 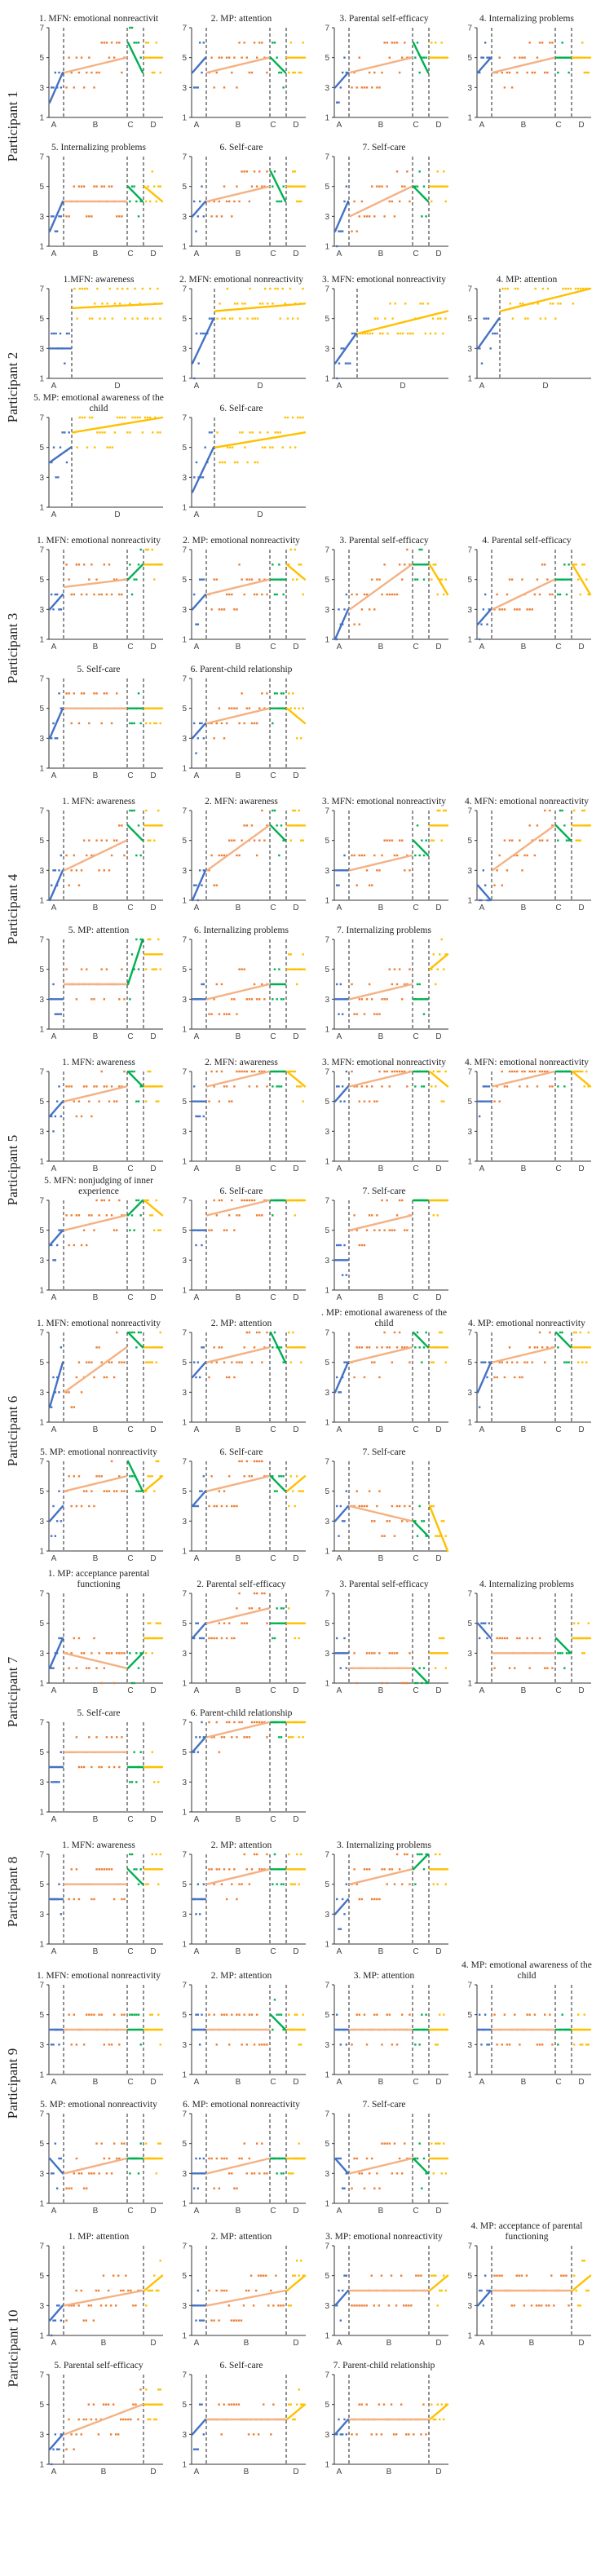 I want to click on chart-panel: 7. Self-care 1 3 5 7 A B C D, so click(x=384, y=195).